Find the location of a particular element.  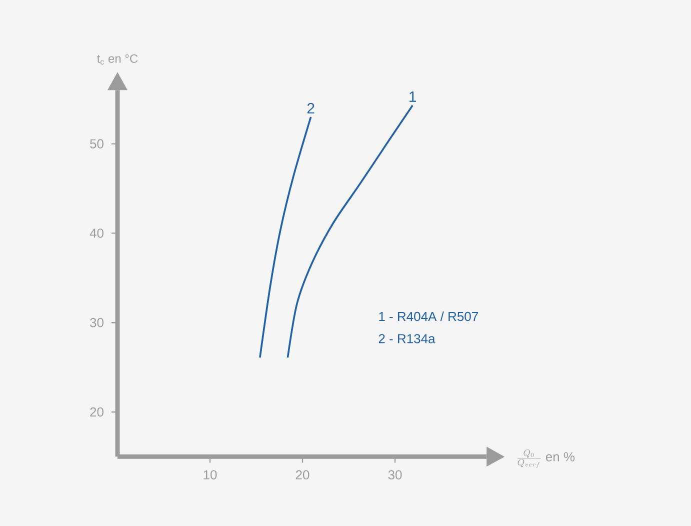

y-tick-label: 40 is located at coordinates (97, 233).